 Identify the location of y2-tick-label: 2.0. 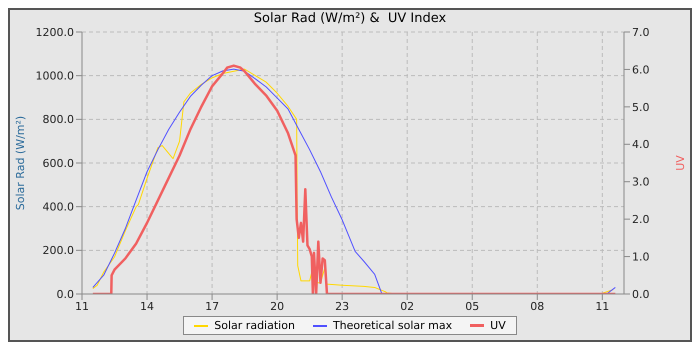
(641, 219).